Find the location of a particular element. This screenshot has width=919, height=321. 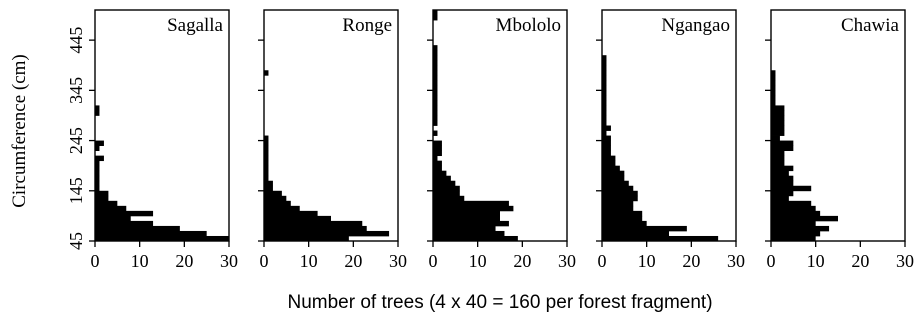

panel-chawia: Chawia 0 10 20 30 is located at coordinates (839, 140).